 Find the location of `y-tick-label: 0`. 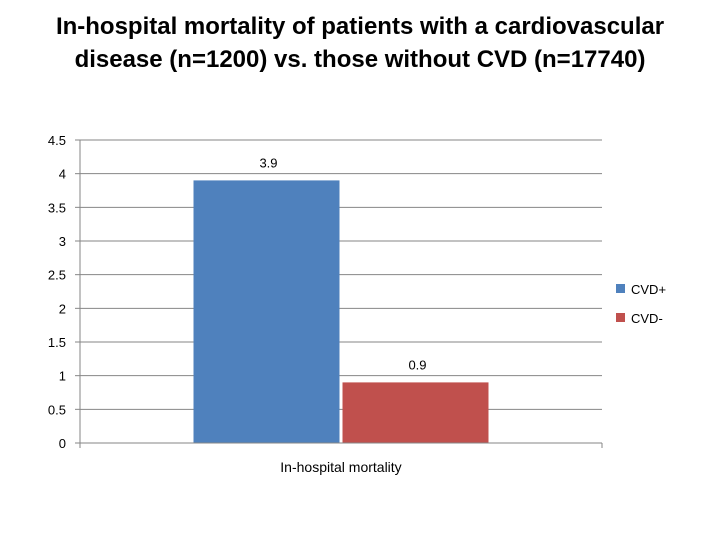

y-tick-label: 0 is located at coordinates (62, 443).